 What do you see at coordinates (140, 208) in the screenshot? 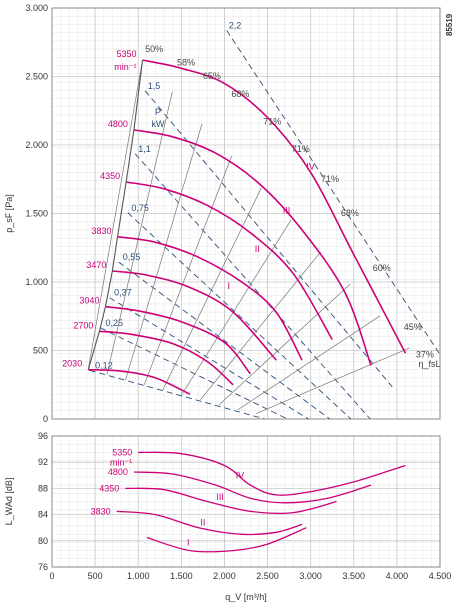
I see `power-line-label: 0,75` at bounding box center [140, 208].